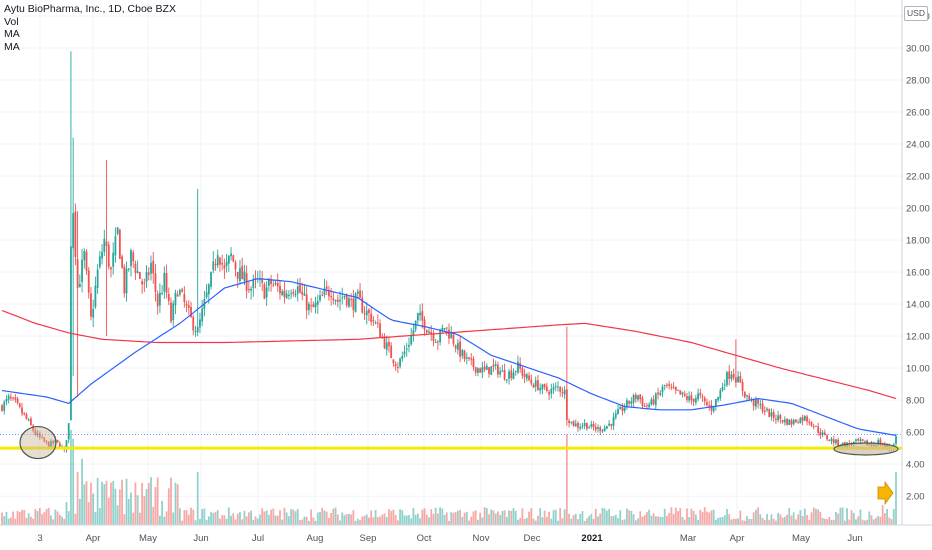  Describe the element at coordinates (12, 34) in the screenshot. I see `ma-indicator-label-1: MA` at that location.